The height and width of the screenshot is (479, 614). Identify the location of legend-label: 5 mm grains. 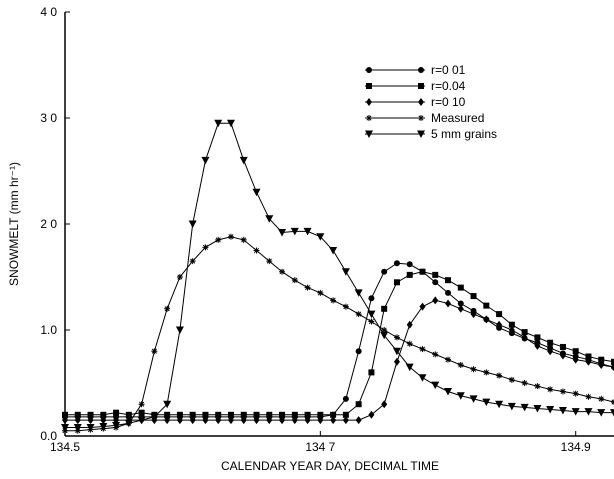
(464, 134).